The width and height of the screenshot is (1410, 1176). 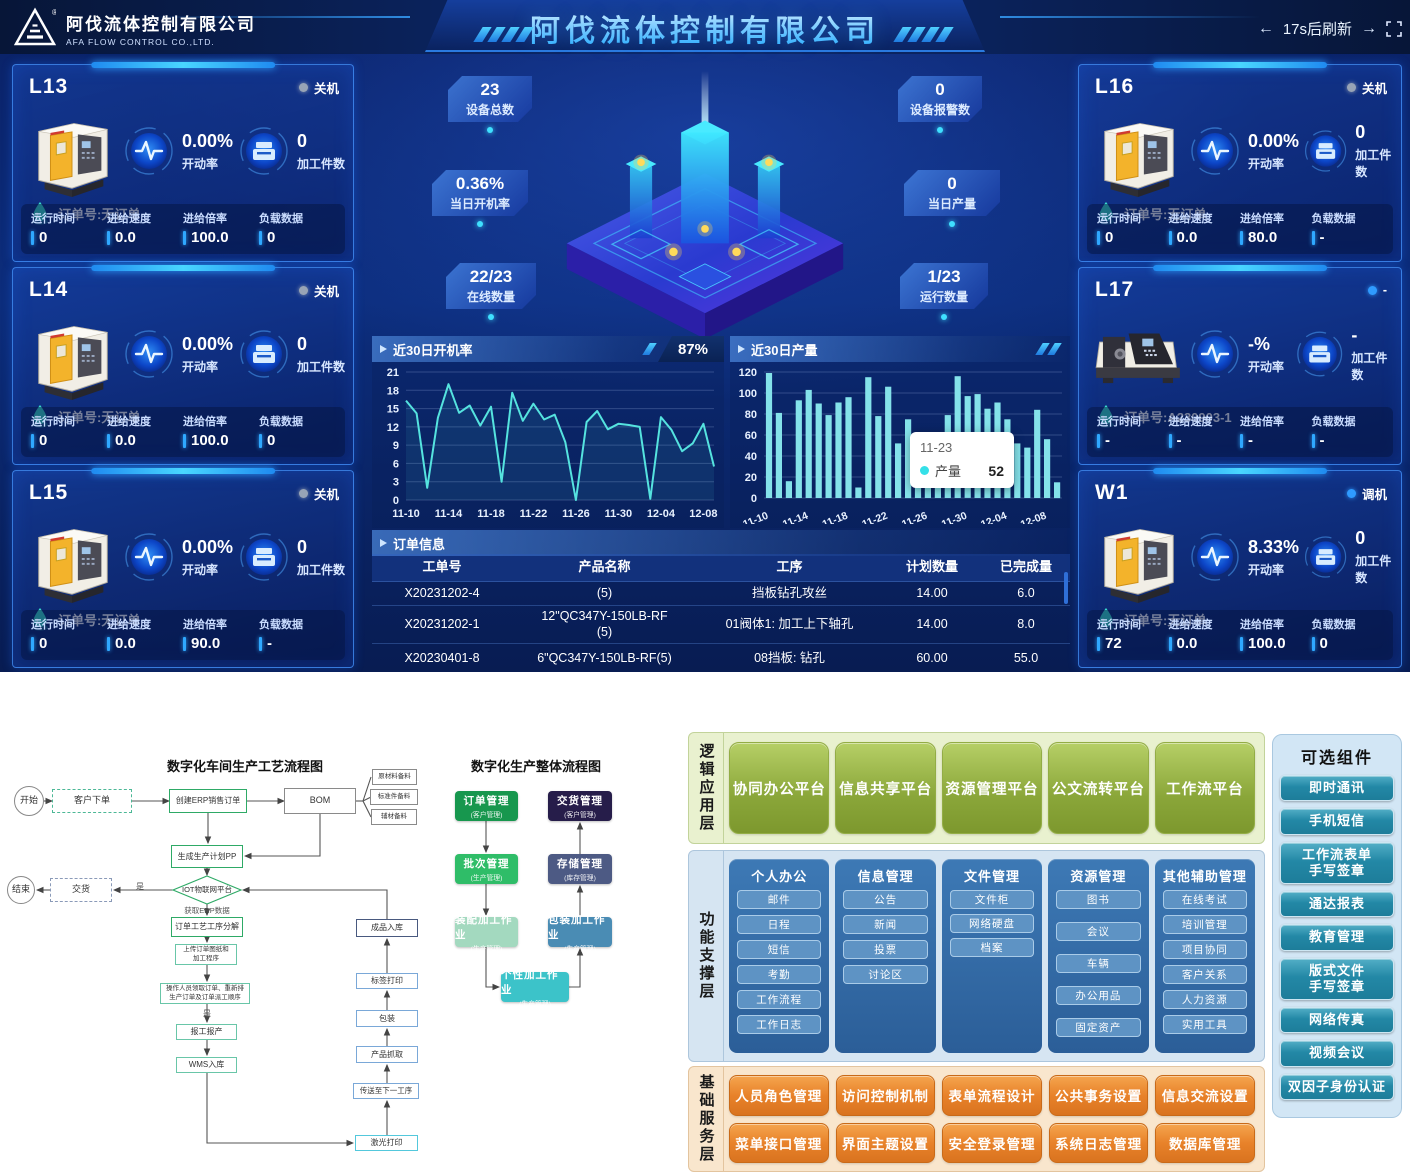 What do you see at coordinates (1337, 1086) in the screenshot?
I see `optional-component-8: 双因子身份认证` at bounding box center [1337, 1086].